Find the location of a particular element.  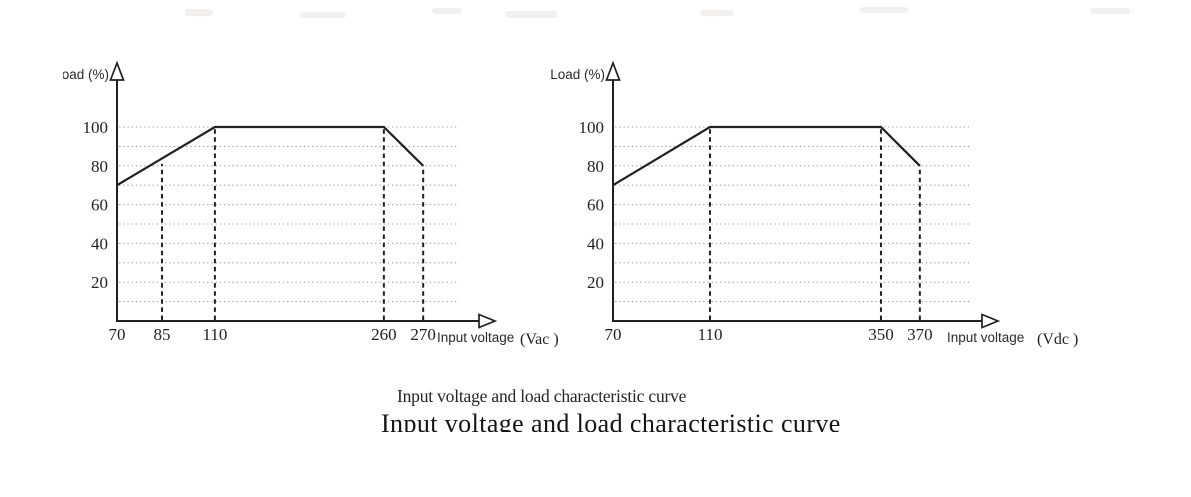

x-axis-unit: (Vdc ) is located at coordinates (1057, 339).